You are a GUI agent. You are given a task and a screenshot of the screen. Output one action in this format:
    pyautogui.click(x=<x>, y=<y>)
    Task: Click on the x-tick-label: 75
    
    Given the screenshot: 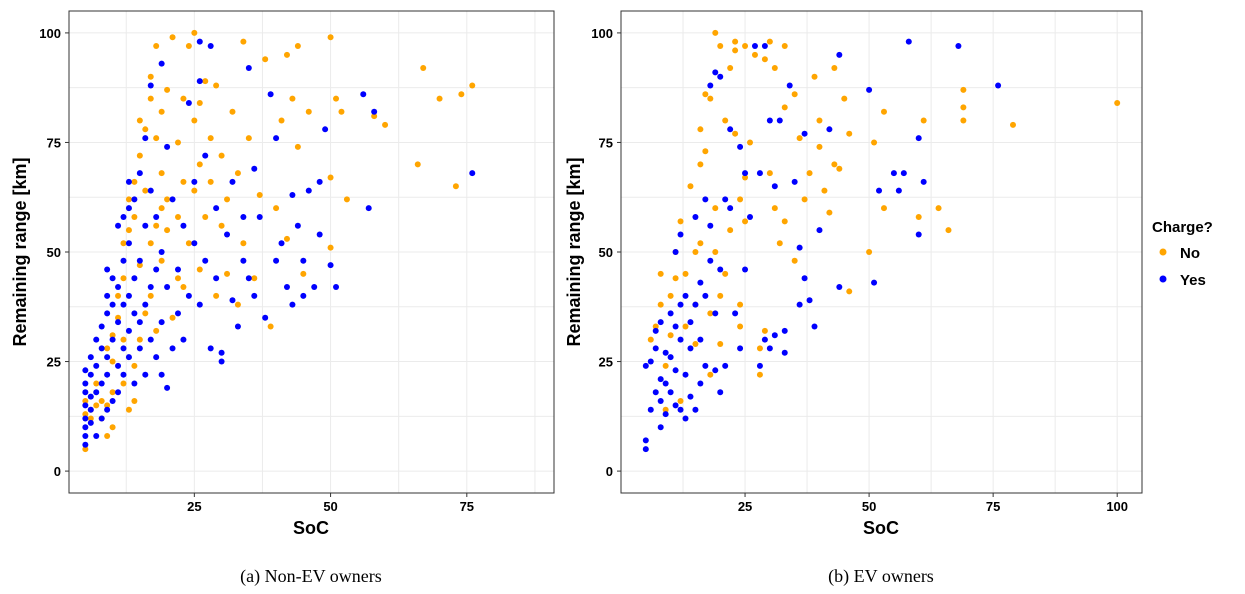 What is the action you would take?
    pyautogui.click(x=993, y=506)
    